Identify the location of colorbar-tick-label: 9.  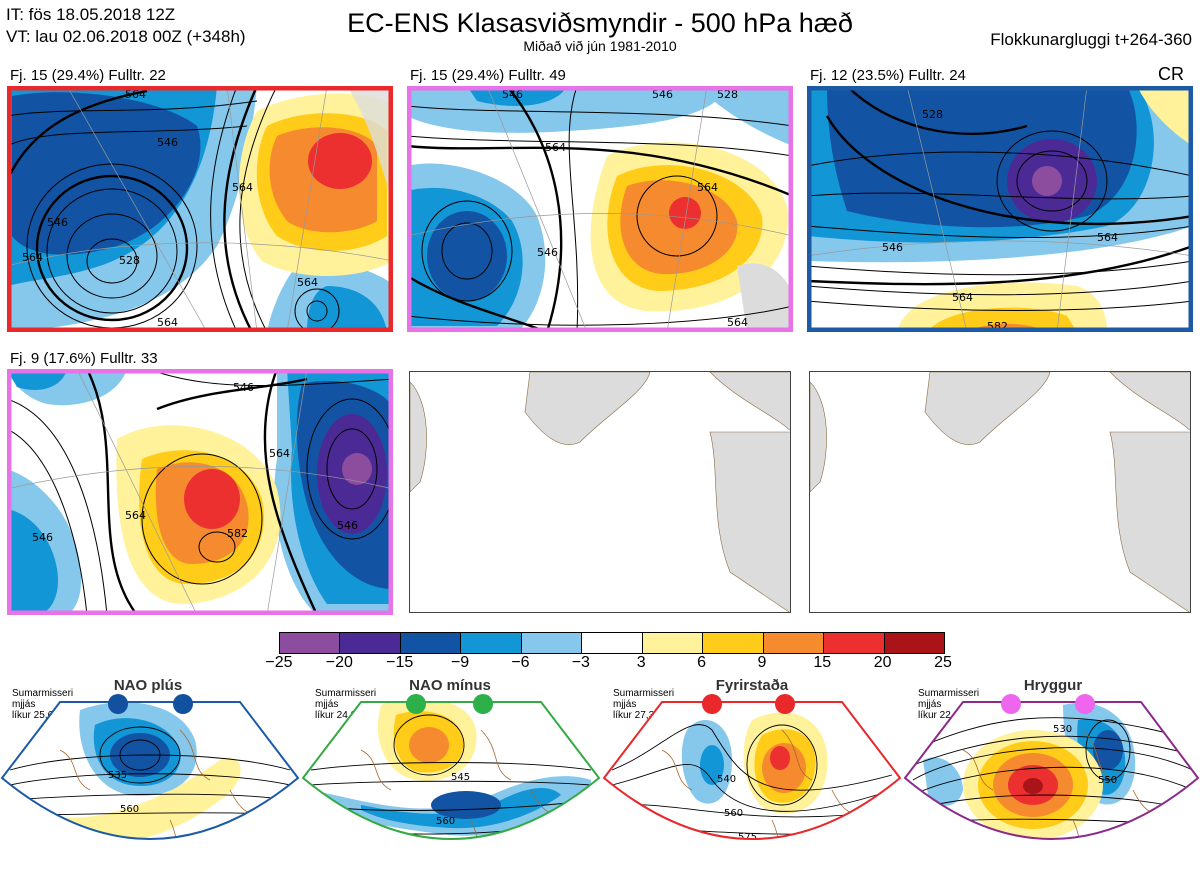
(762, 662).